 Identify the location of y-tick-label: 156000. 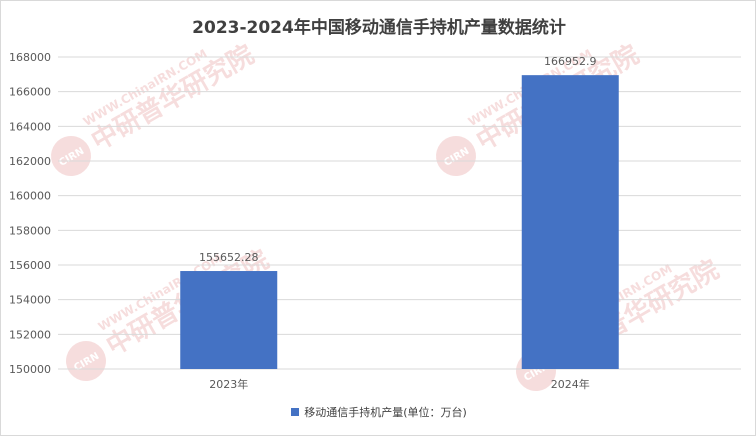
(30, 265).